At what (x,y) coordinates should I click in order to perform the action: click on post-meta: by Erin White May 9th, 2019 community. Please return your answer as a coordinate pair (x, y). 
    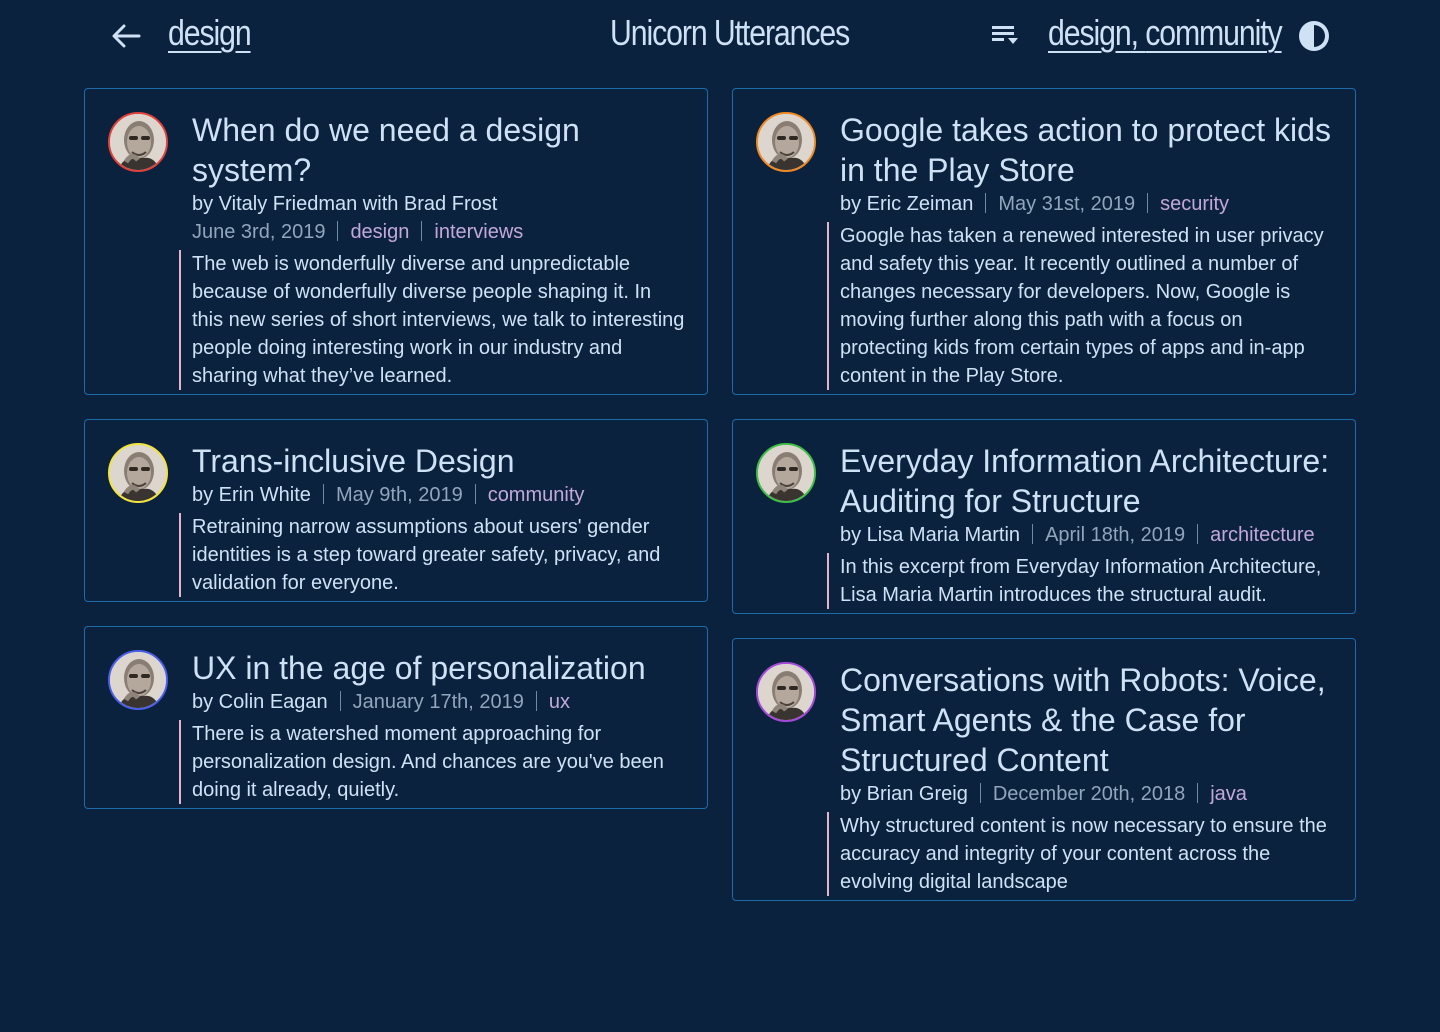
    Looking at the image, I should click on (439, 495).